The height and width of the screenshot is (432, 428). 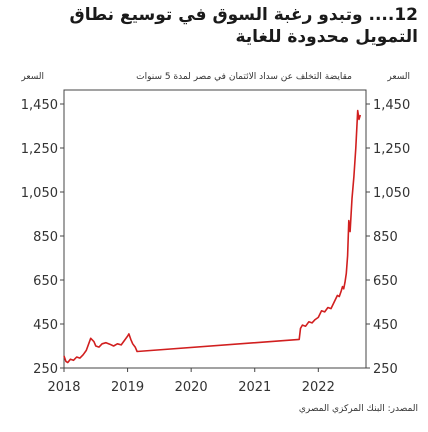 What do you see at coordinates (385, 369) in the screenshot?
I see `y-tick-label-right: 250` at bounding box center [385, 369].